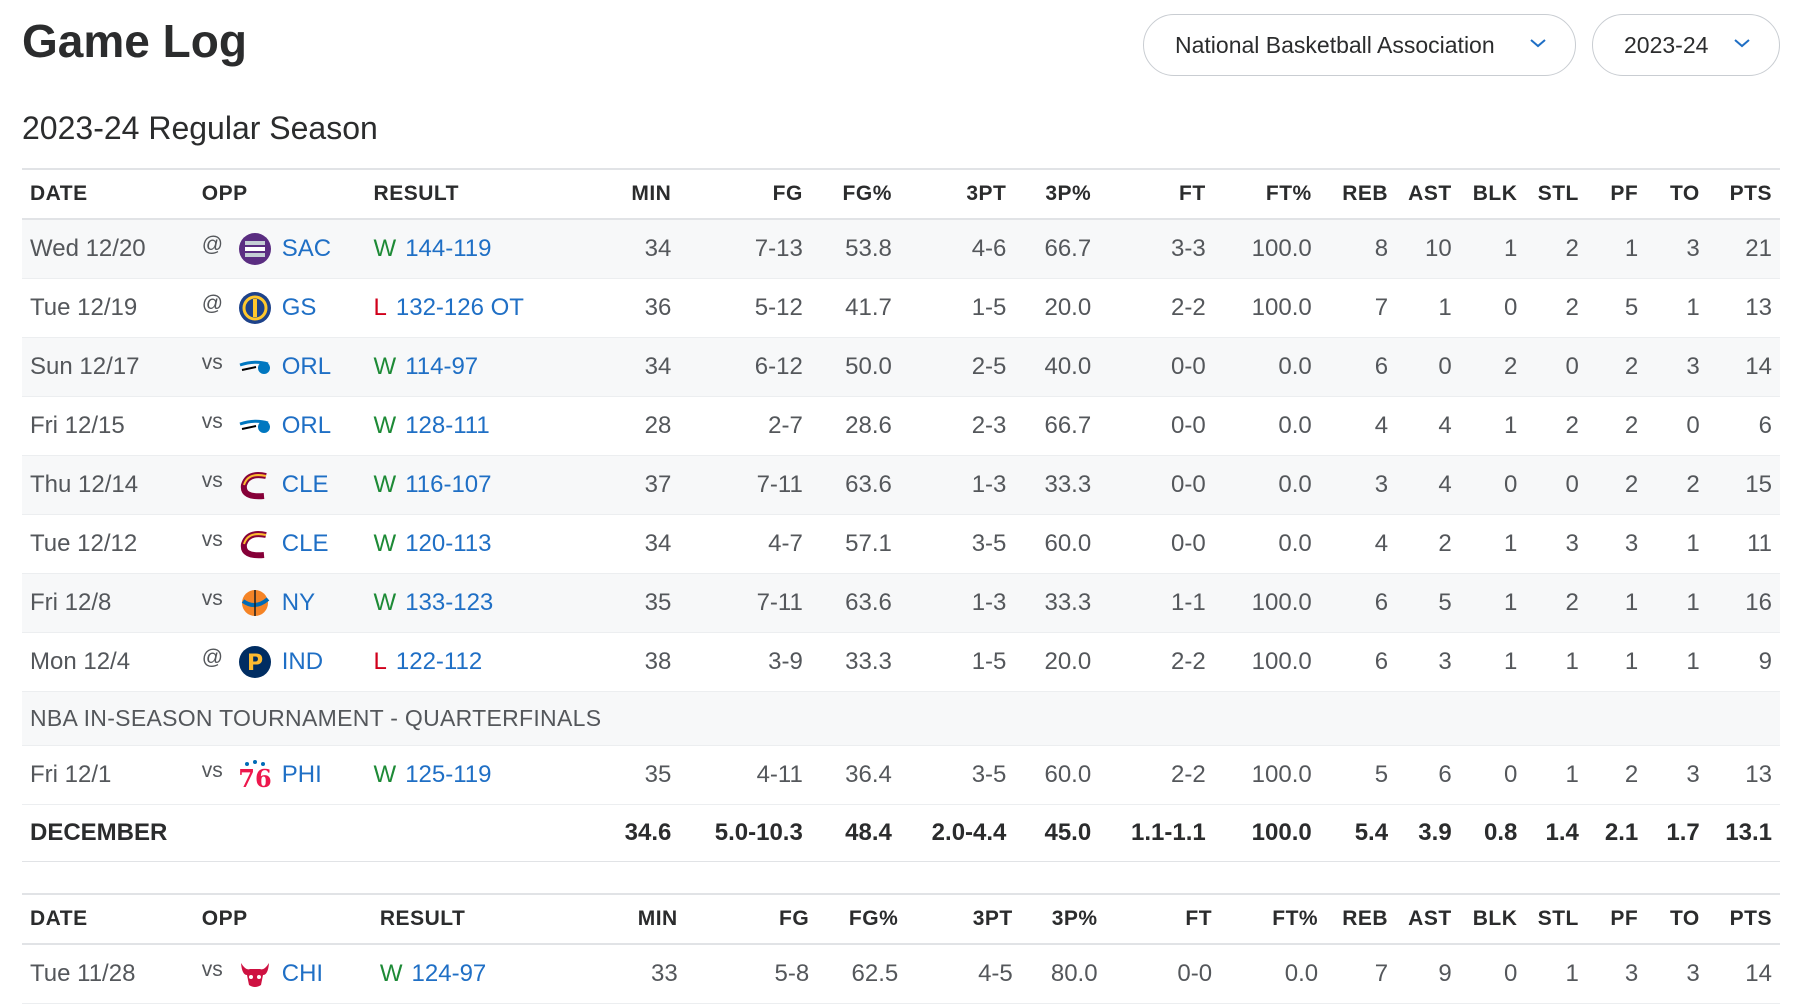 The width and height of the screenshot is (1798, 1008). What do you see at coordinates (459, 307) in the screenshot?
I see `game-score-link: 132-126 OT` at bounding box center [459, 307].